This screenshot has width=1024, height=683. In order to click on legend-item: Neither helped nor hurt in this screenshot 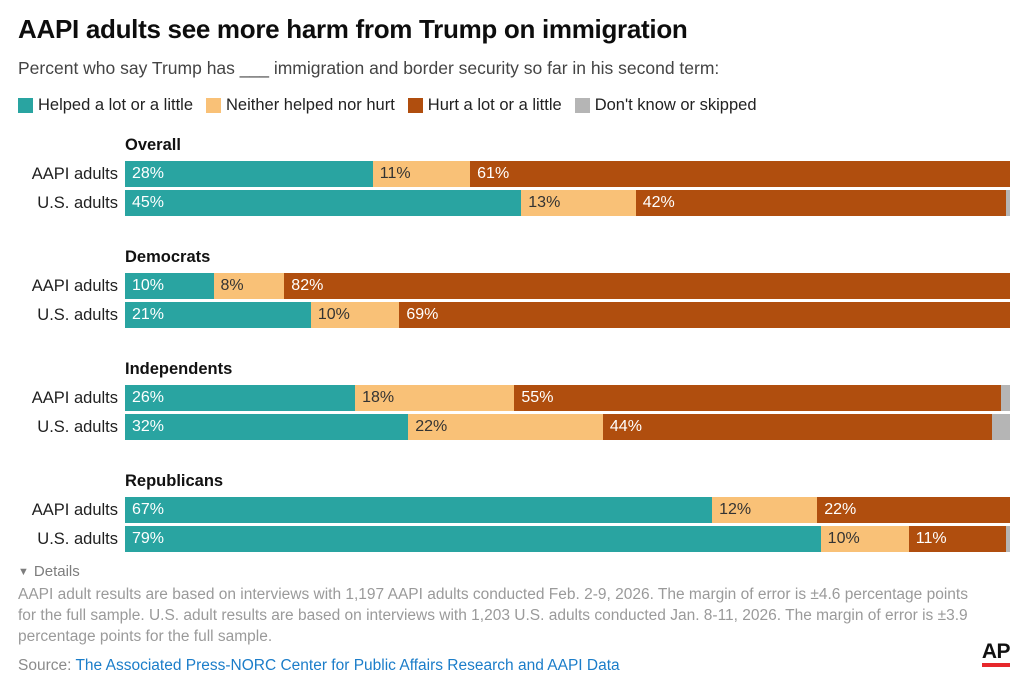, I will do `click(300, 105)`.